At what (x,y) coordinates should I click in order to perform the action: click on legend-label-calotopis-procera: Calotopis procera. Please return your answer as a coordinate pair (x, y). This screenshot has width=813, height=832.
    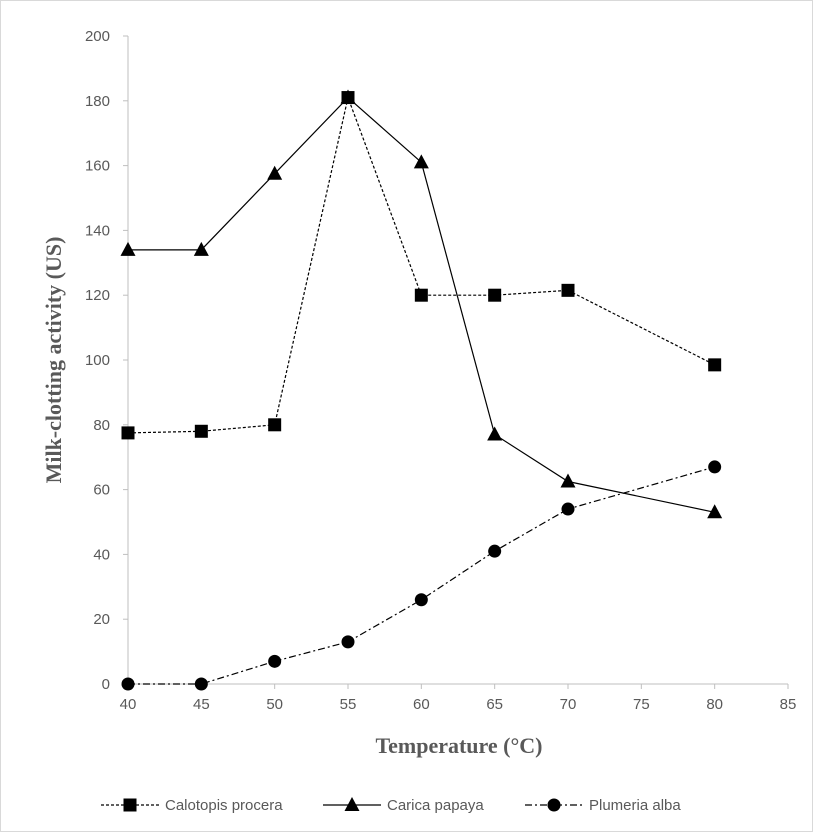
    Looking at the image, I should click on (224, 805).